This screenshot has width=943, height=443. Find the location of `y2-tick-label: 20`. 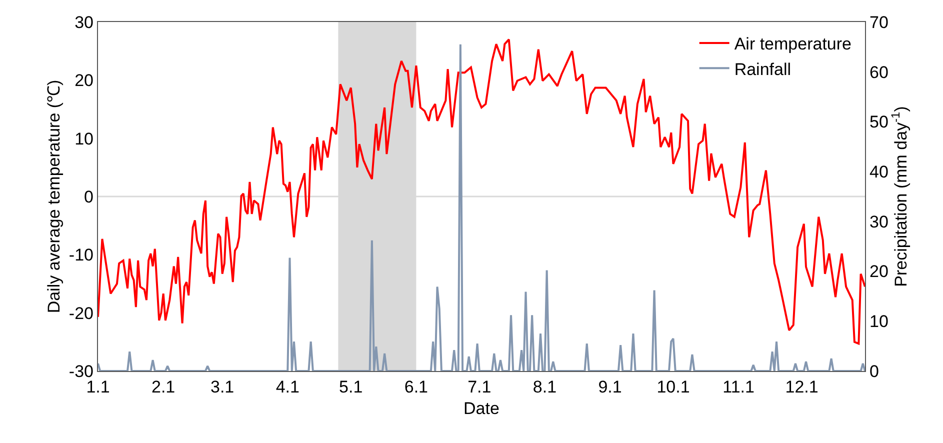

y2-tick-label: 20 is located at coordinates (879, 272).